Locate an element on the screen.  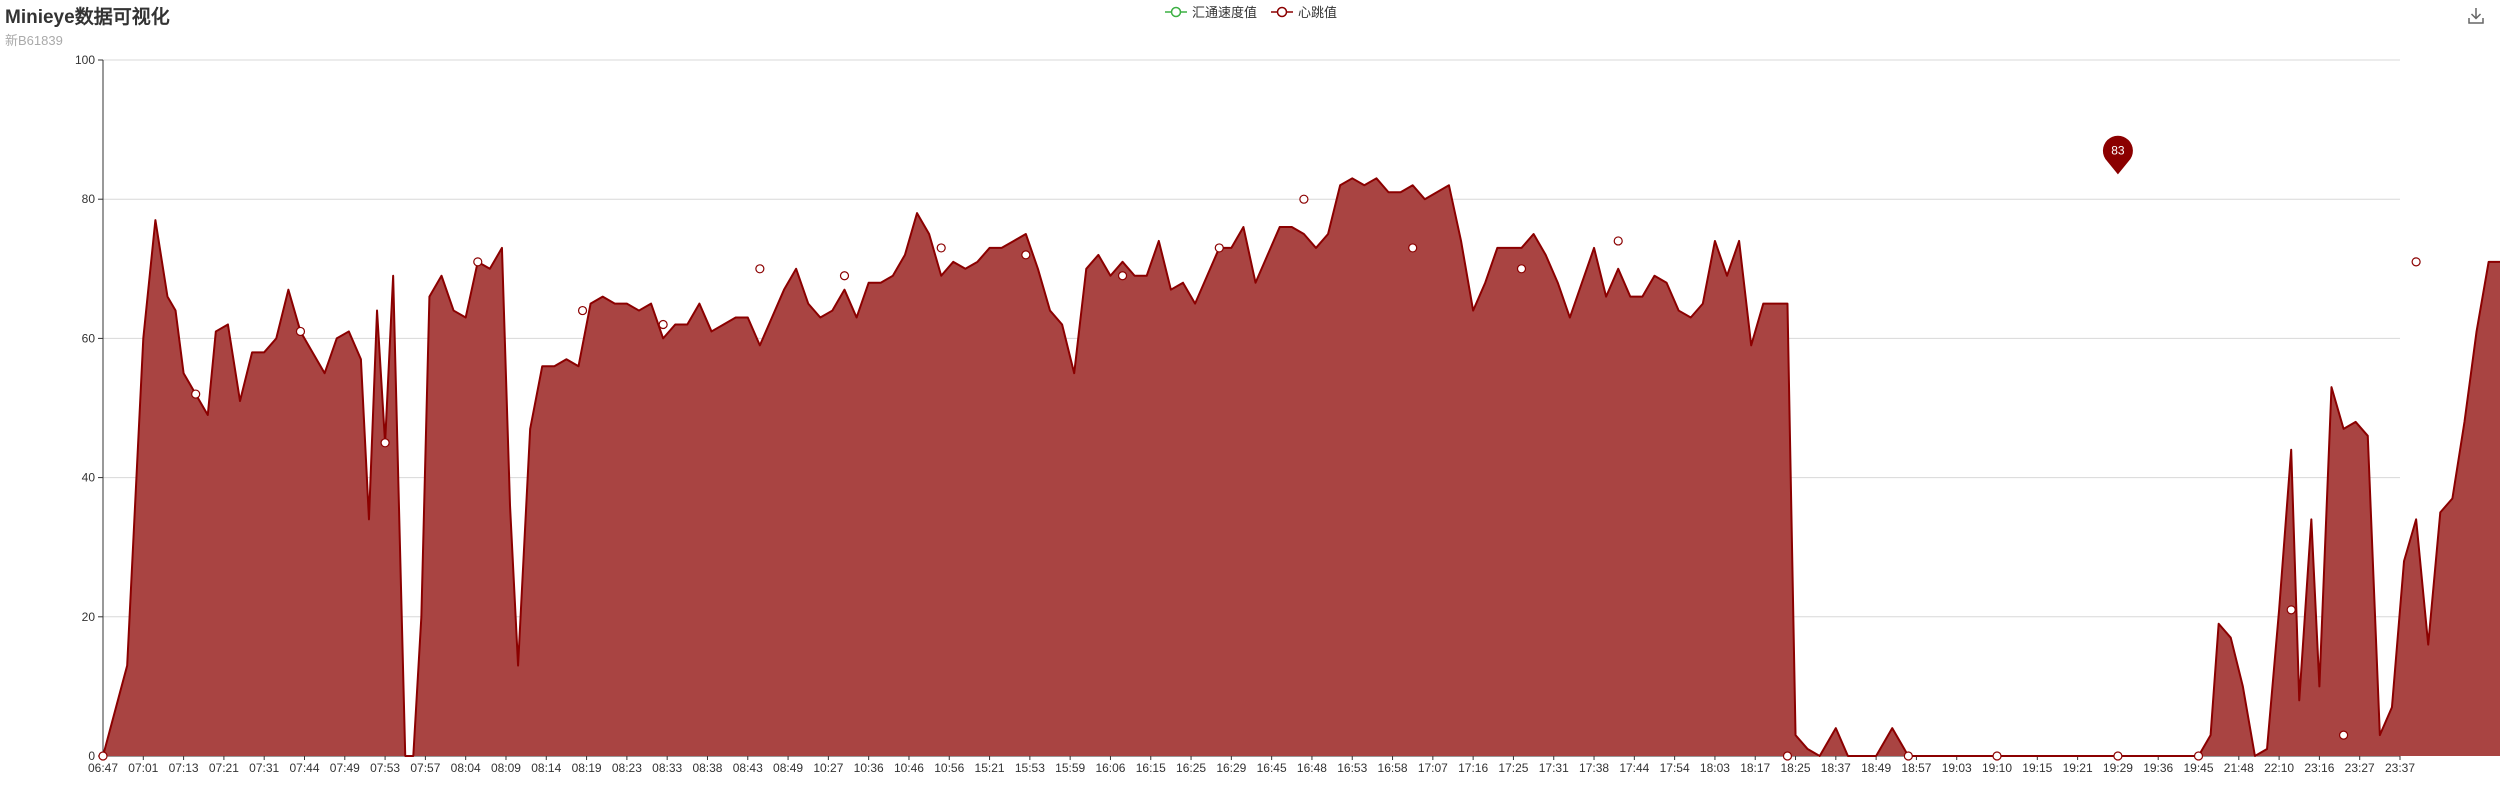
chart-subtitle: 新B61839 is located at coordinates (34, 40).